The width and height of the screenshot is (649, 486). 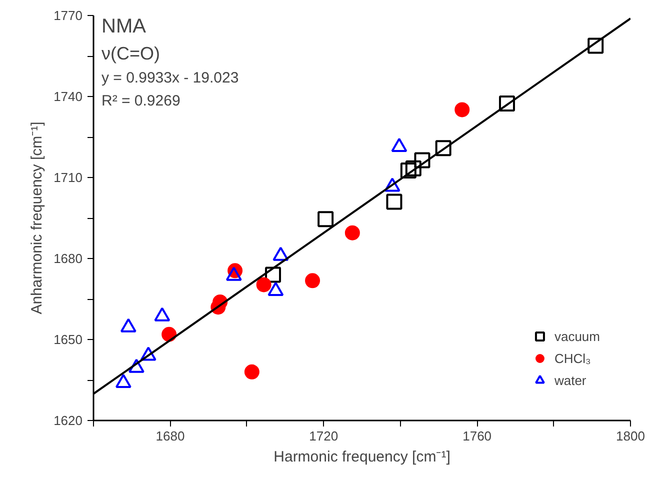 What do you see at coordinates (68, 258) in the screenshot?
I see `y-tick-label: 1680` at bounding box center [68, 258].